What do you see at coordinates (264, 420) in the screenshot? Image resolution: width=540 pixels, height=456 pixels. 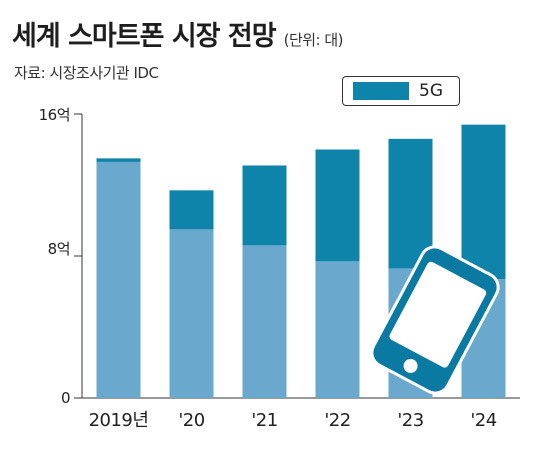 I see `x-tick-label: '21` at bounding box center [264, 420].